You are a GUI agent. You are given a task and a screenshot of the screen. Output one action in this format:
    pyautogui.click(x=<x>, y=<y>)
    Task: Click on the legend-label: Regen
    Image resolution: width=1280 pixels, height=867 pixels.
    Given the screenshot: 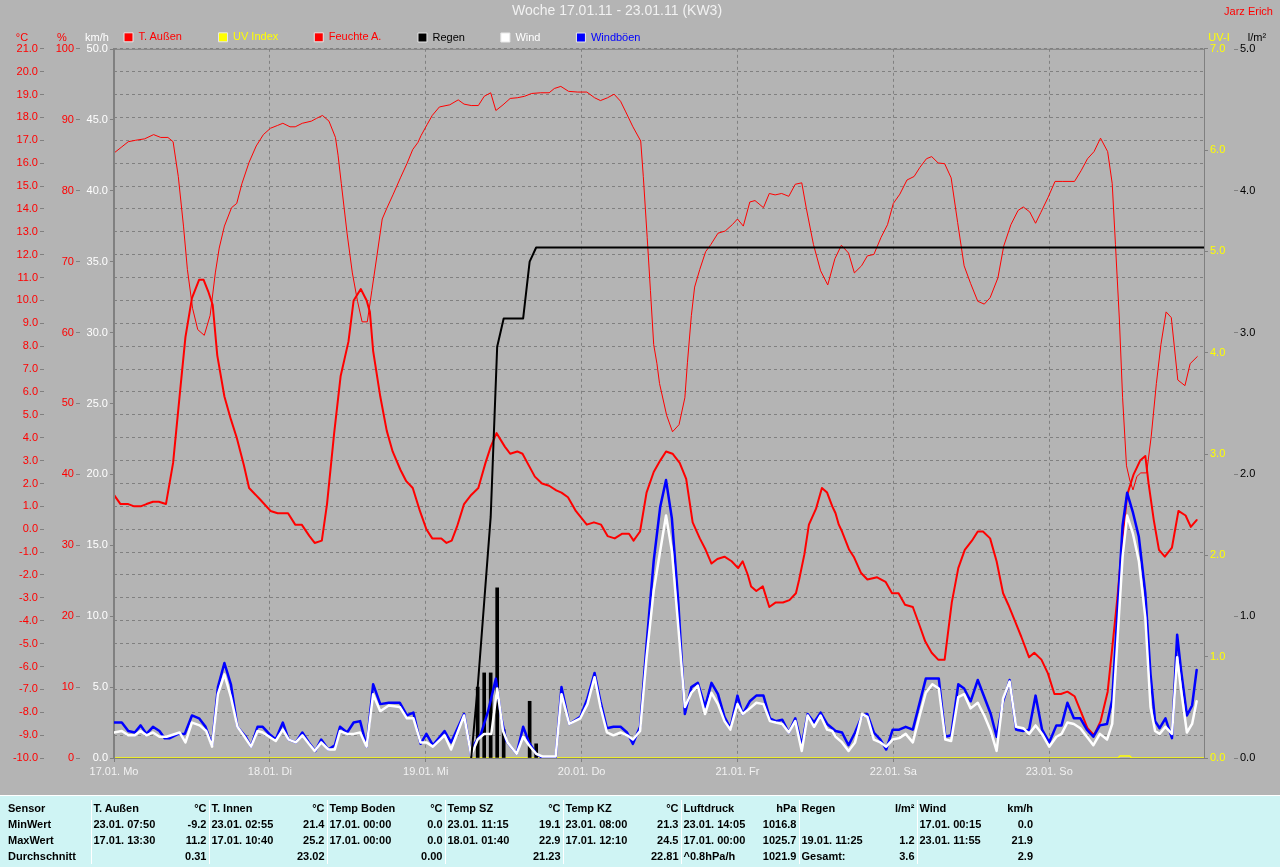 What is the action you would take?
    pyautogui.click(x=448, y=36)
    